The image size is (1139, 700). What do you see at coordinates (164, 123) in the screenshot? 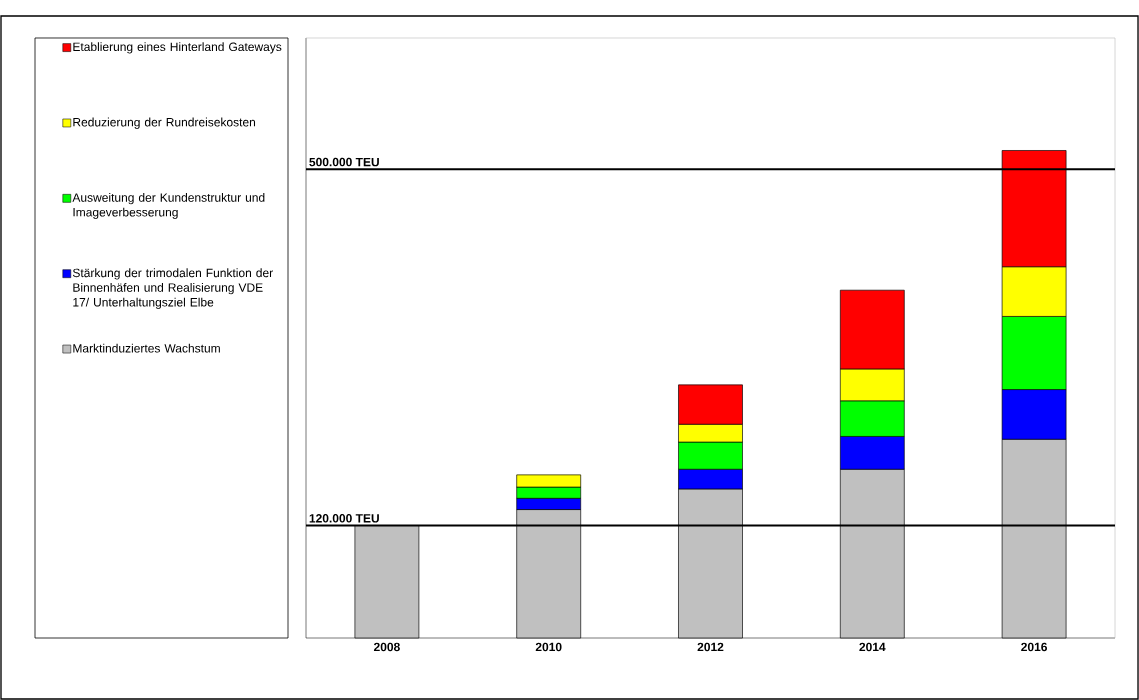
I see `legend-label: Reduzierung der Rundreisekosten` at bounding box center [164, 123].